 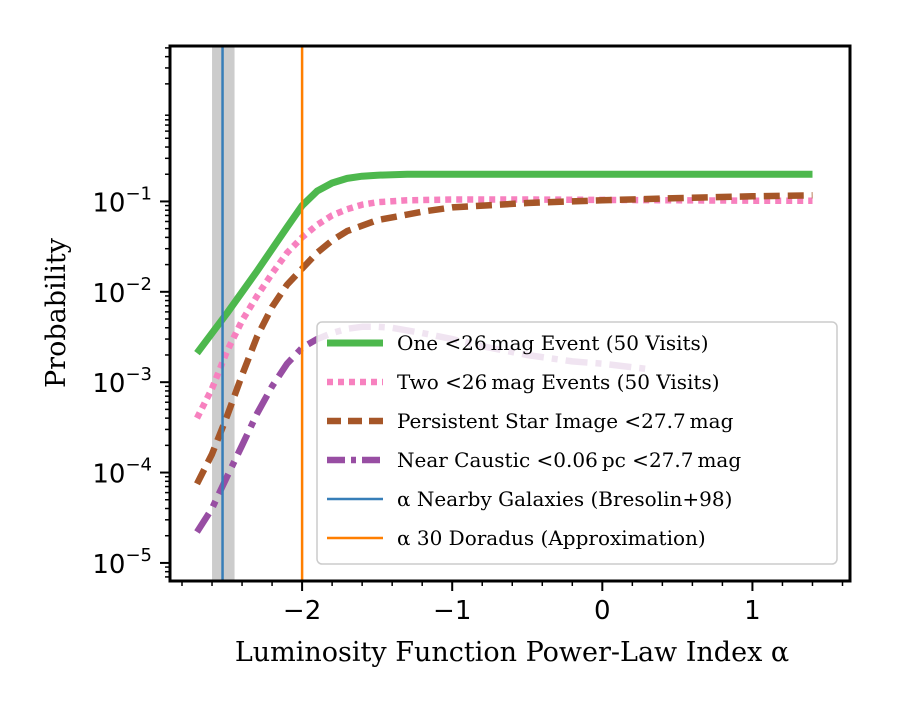 What do you see at coordinates (122, 291) in the screenshot?
I see `y-tick-label: 10⁻²` at bounding box center [122, 291].